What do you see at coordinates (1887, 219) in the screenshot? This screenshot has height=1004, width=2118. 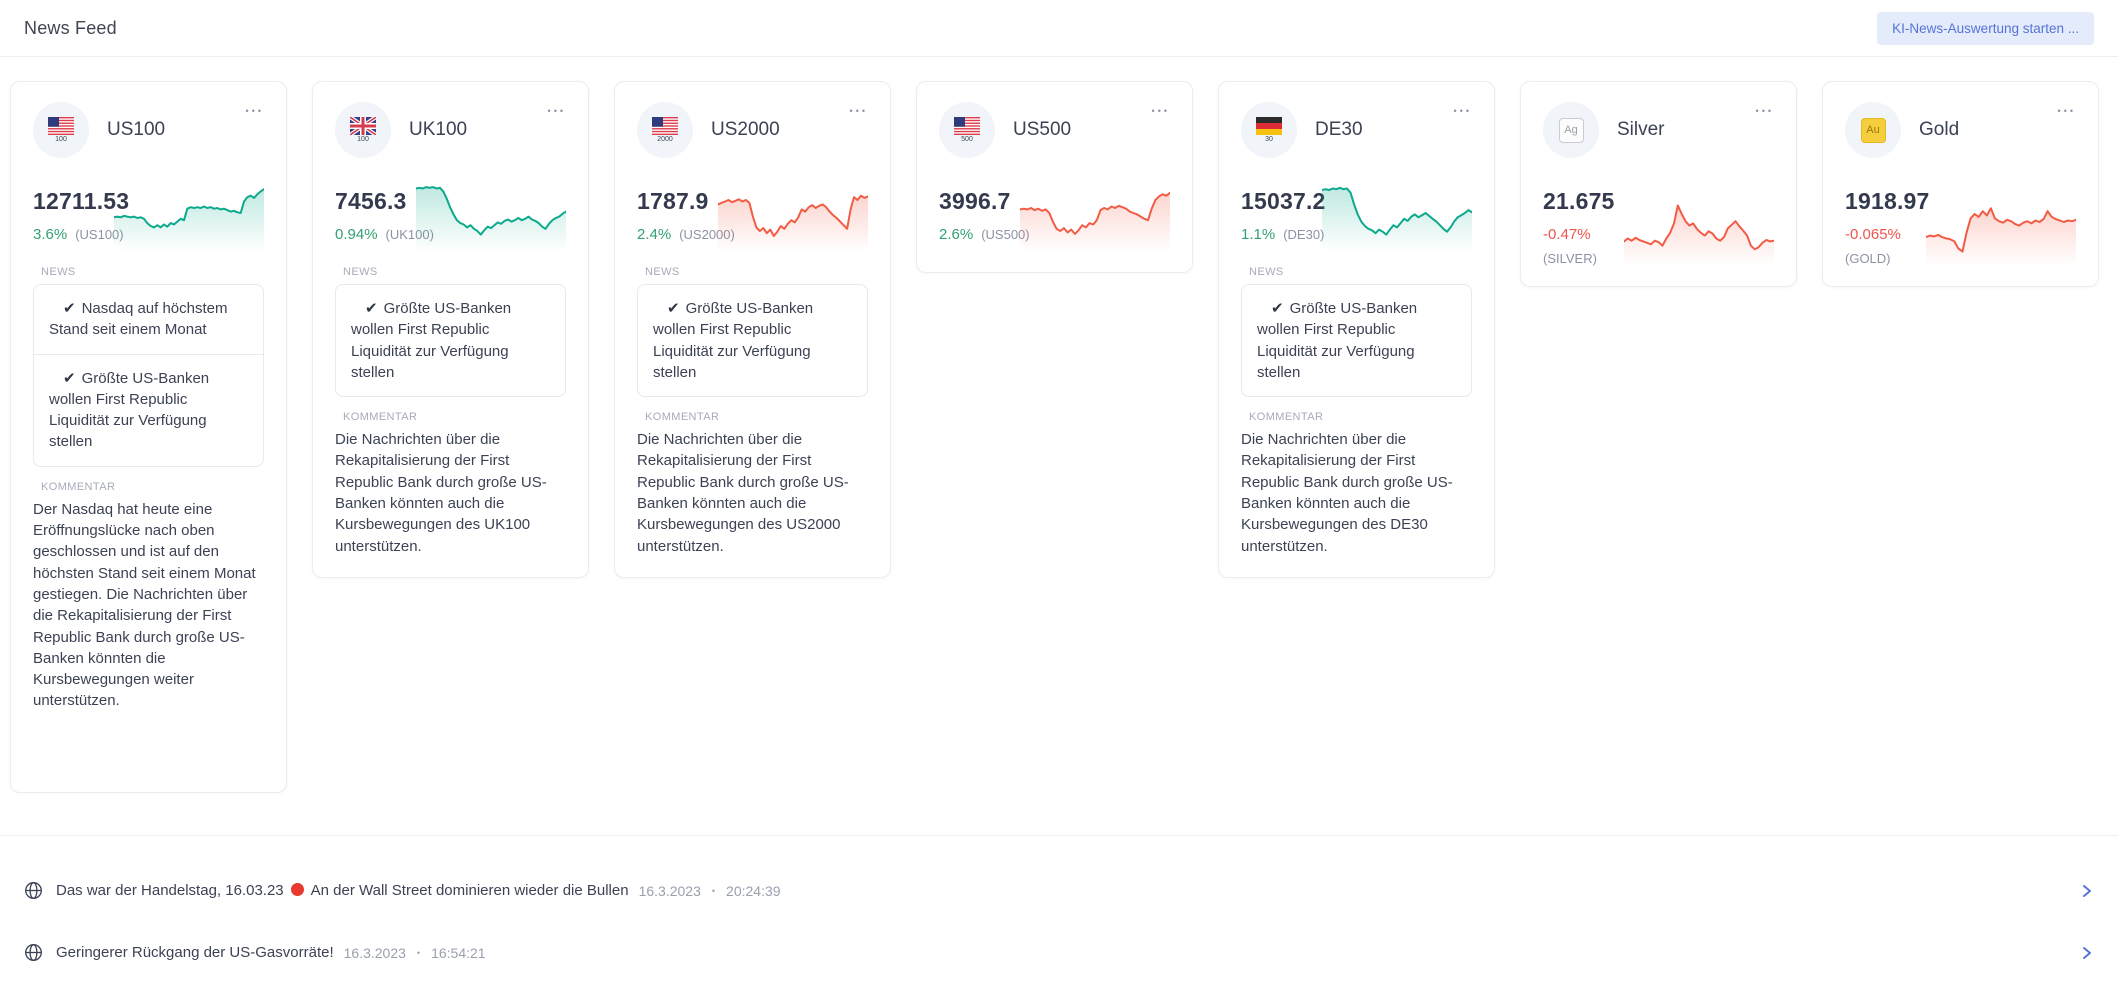 I see `price-column: 1918.97 -0.065% (GOLD)` at bounding box center [1887, 219].